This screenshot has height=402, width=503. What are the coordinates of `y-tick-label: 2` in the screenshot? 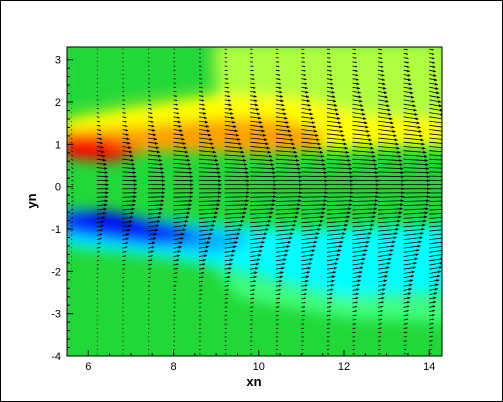 It's located at (58, 103).